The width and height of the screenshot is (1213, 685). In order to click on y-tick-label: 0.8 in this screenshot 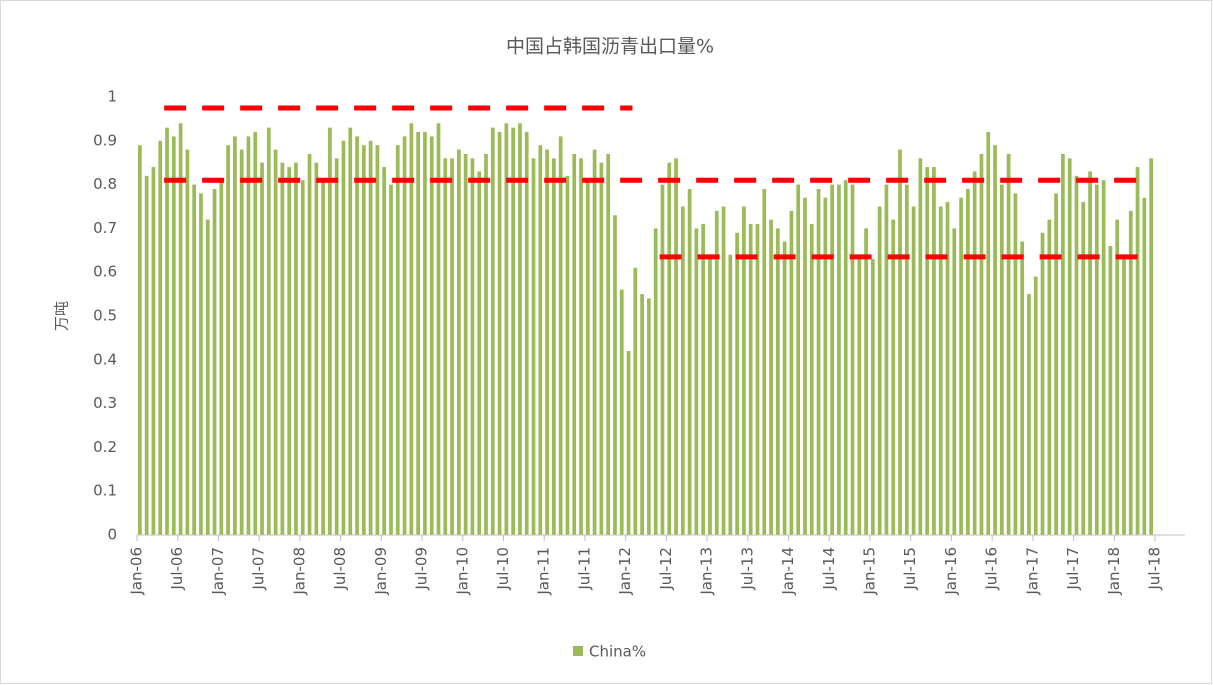, I will do `click(105, 184)`.